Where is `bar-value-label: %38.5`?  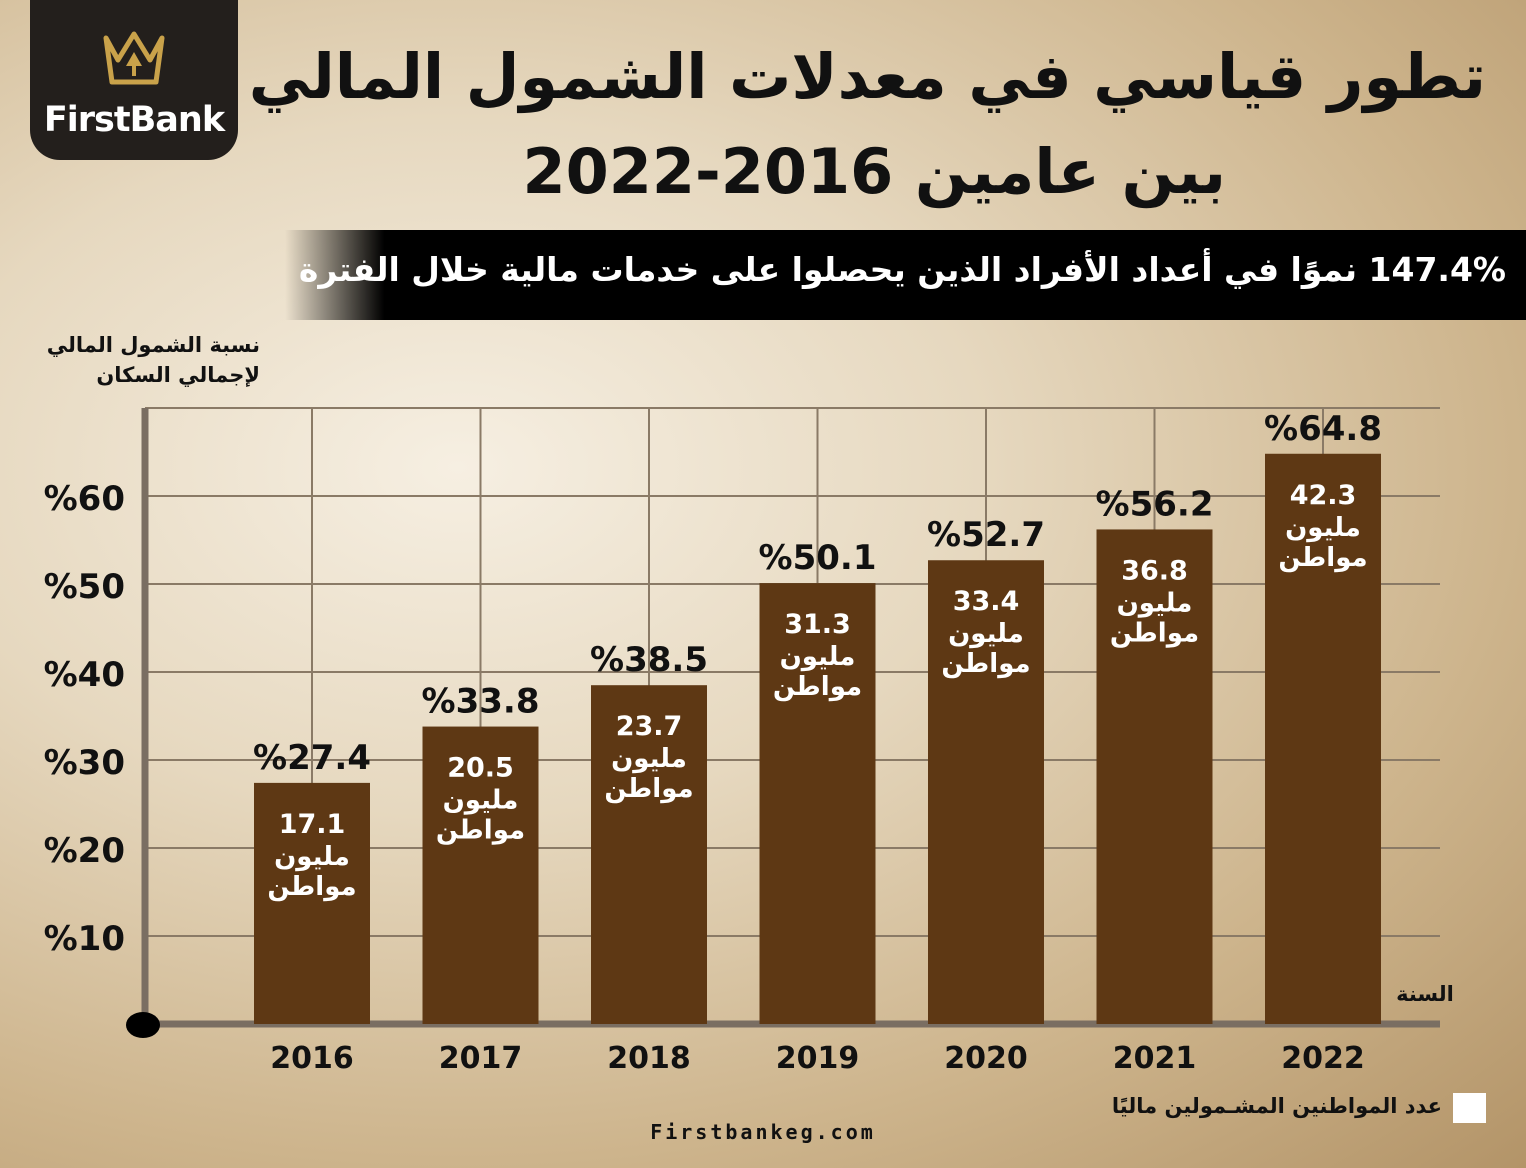 bar-value-label: %38.5 is located at coordinates (649, 660).